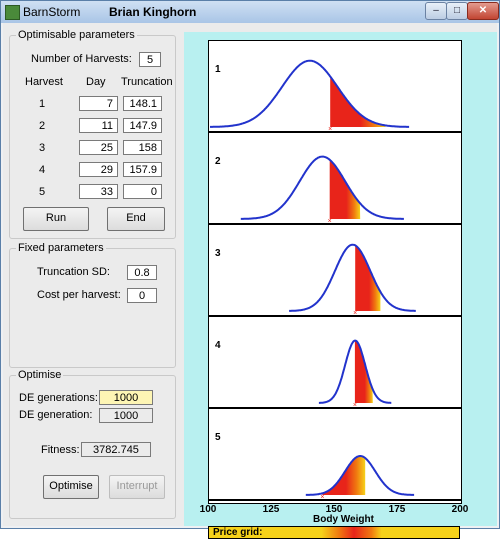  What do you see at coordinates (81, 59) in the screenshot?
I see `harvests-label: Number of Harvests:` at bounding box center [81, 59].